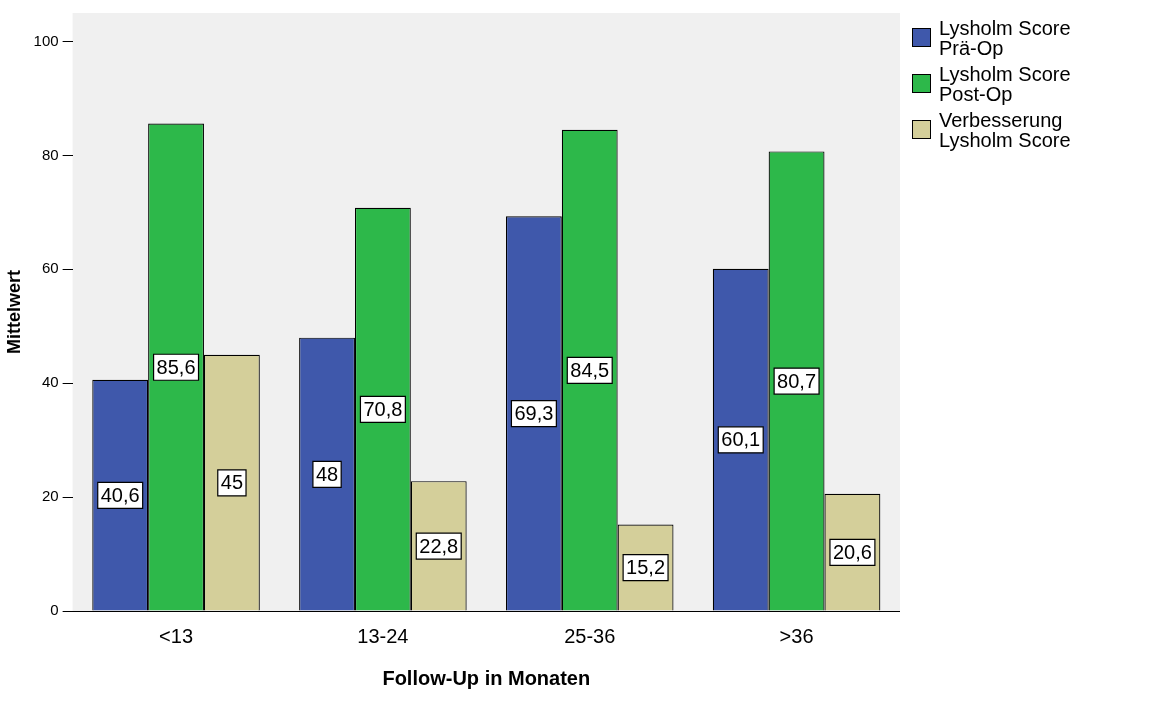 The height and width of the screenshot is (705, 1155). I want to click on y-tick-label: 20, so click(50, 496).